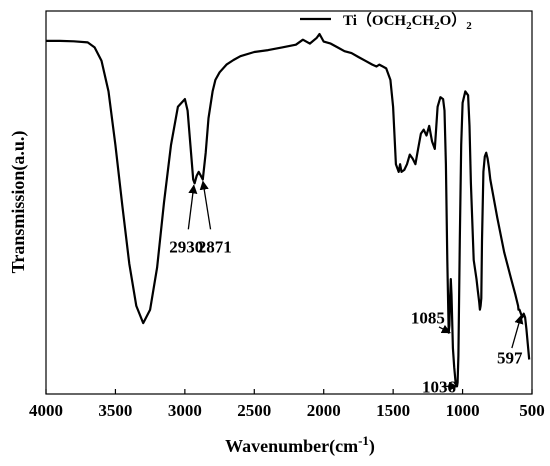 This screenshot has height=466, width=550. What do you see at coordinates (185, 410) in the screenshot?
I see `x-tick-label: 3000` at bounding box center [185, 410].